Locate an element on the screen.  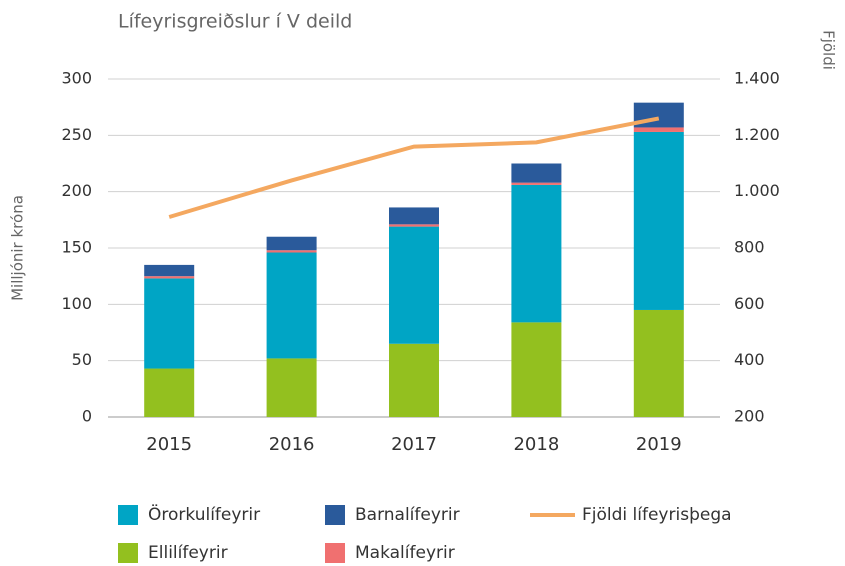
y-tick-label: 200 is located at coordinates (76, 190).